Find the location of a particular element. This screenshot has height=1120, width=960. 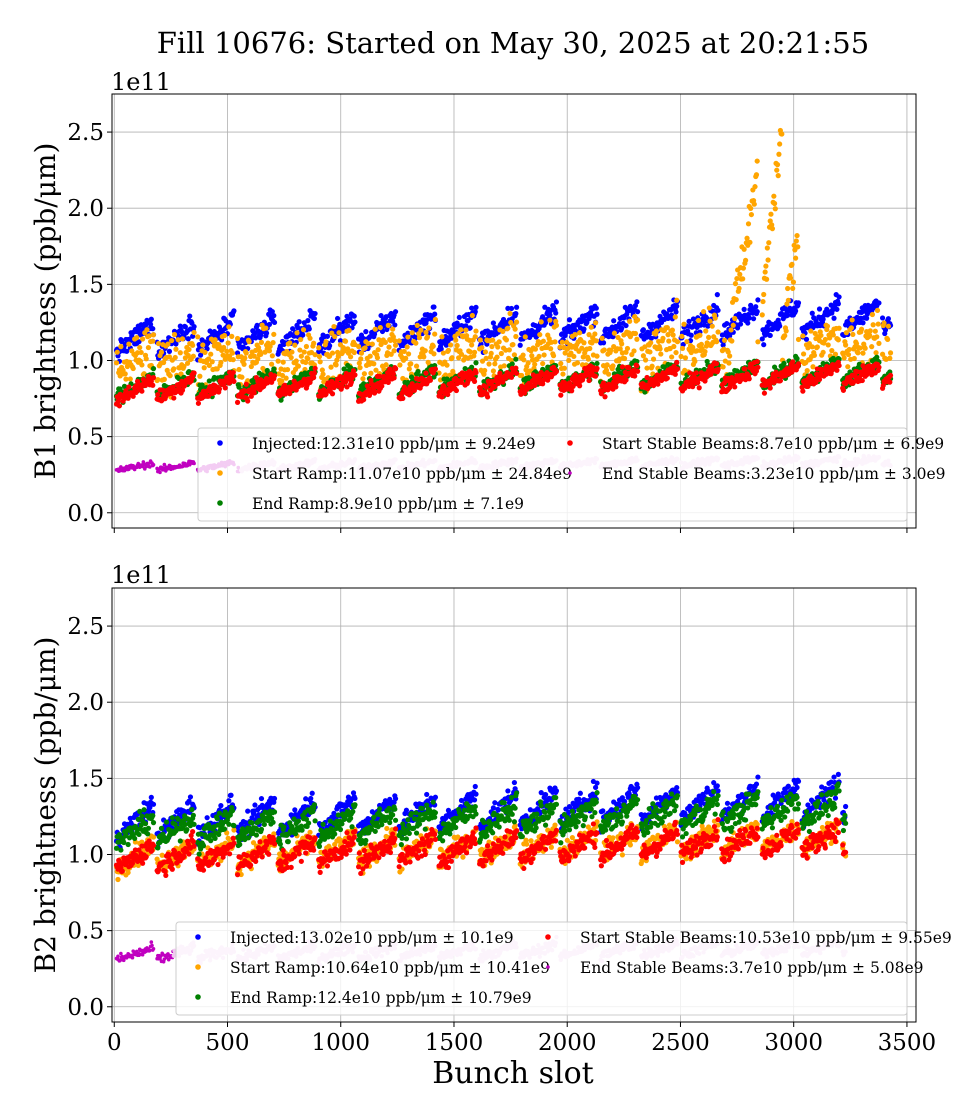

y-tick-label: 1.0 is located at coordinates (85, 361).